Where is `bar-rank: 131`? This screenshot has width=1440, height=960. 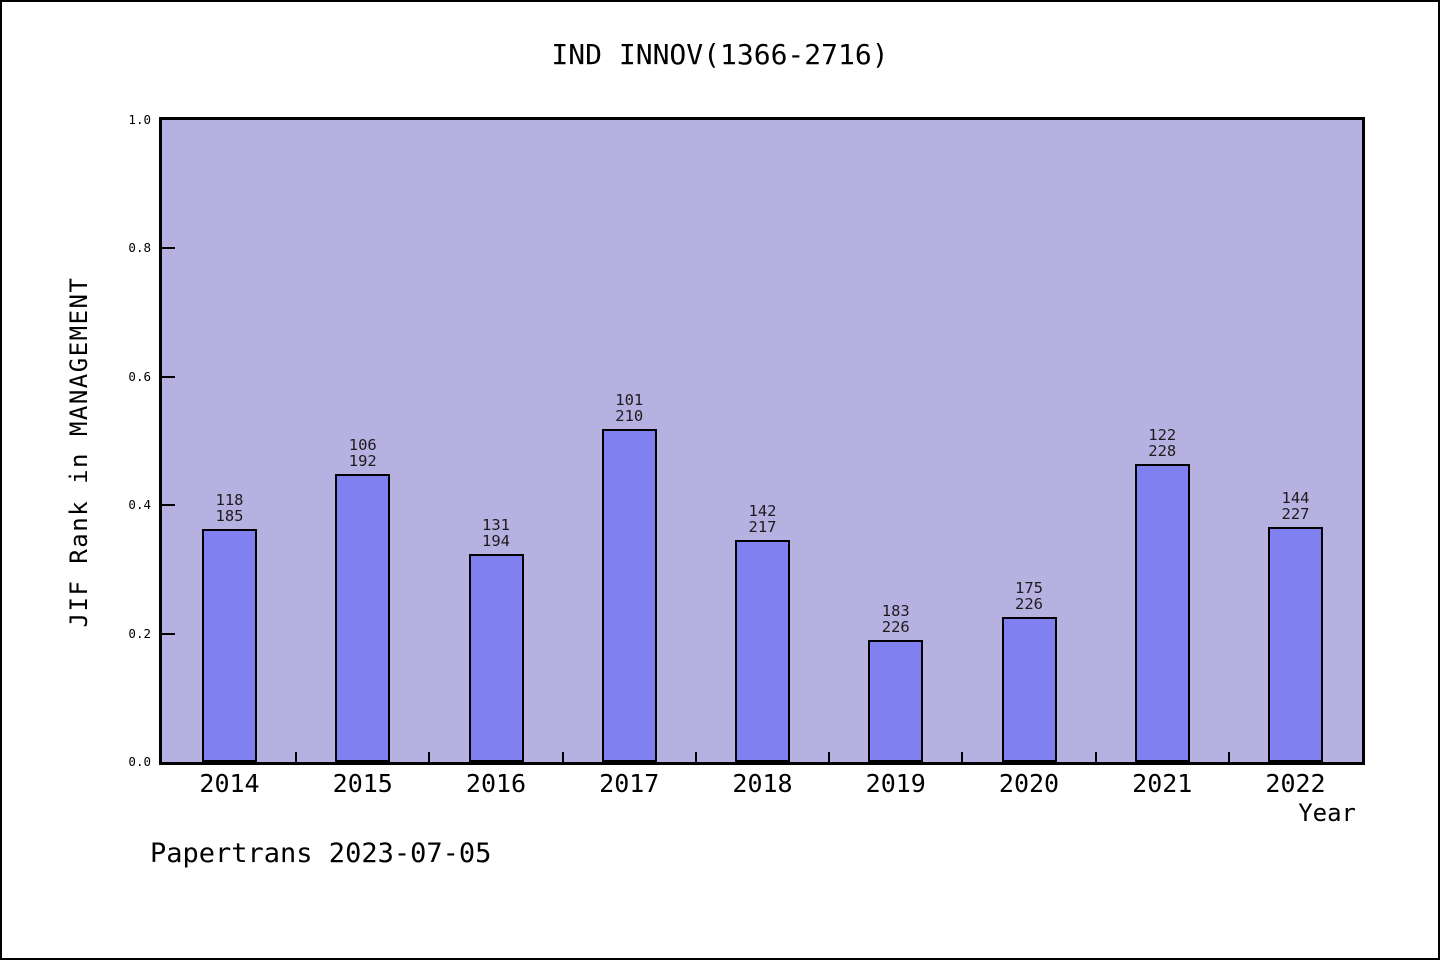
bar-rank: 131 is located at coordinates (496, 525).